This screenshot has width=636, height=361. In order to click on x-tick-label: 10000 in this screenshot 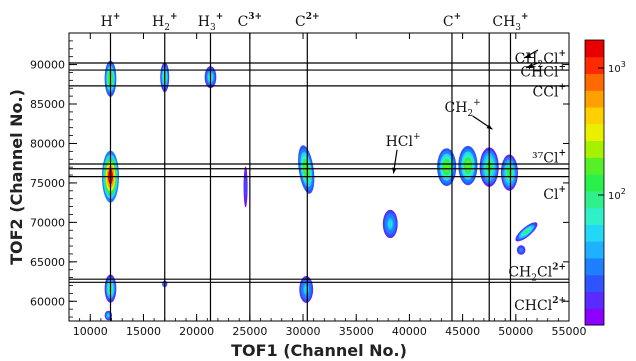, I will do `click(90, 331)`.